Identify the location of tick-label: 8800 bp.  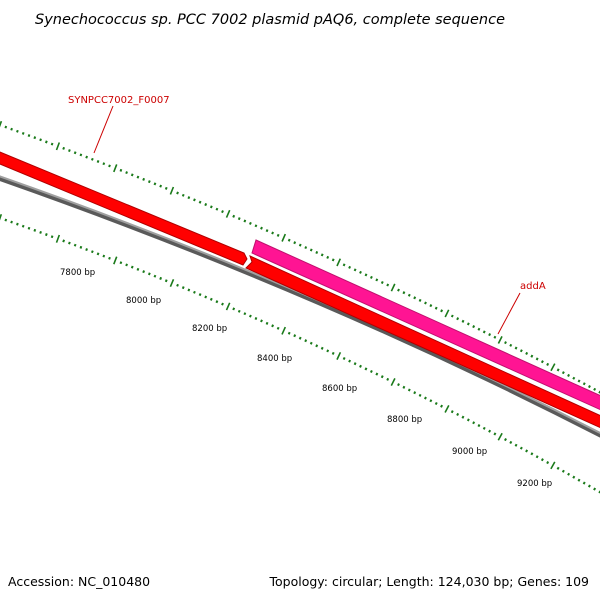
(404, 420).